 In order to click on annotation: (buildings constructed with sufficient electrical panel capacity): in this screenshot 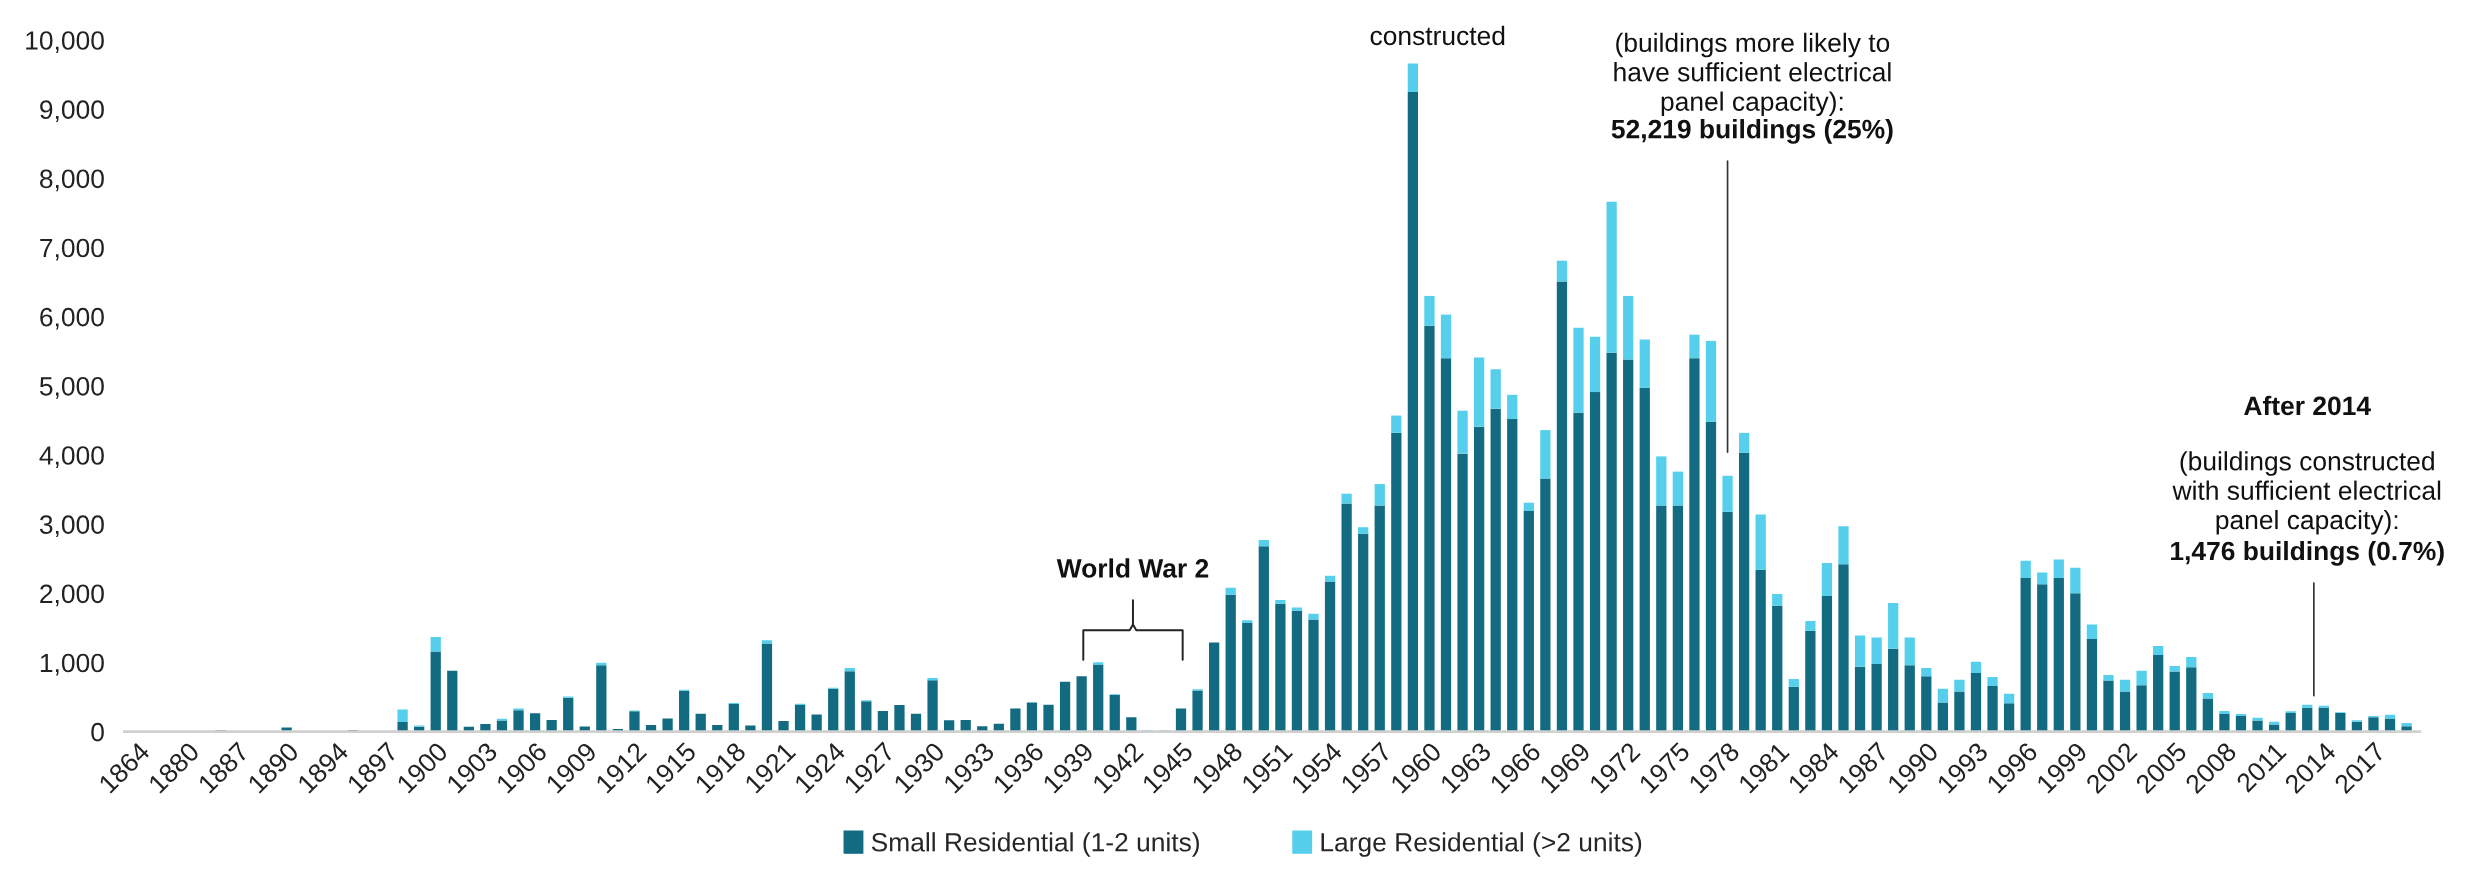, I will do `click(2306, 493)`.